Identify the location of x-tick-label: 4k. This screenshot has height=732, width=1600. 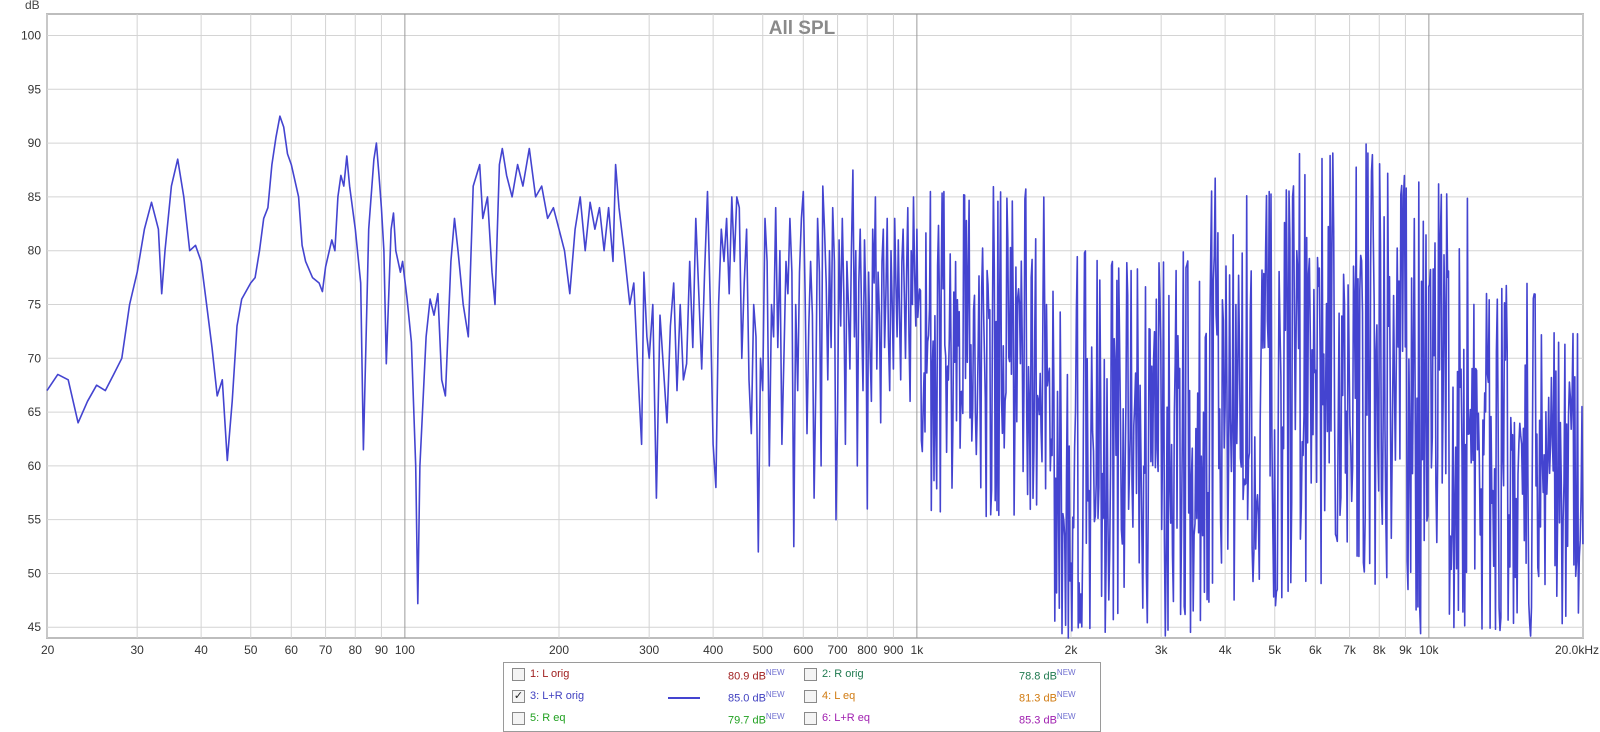
(1226, 650).